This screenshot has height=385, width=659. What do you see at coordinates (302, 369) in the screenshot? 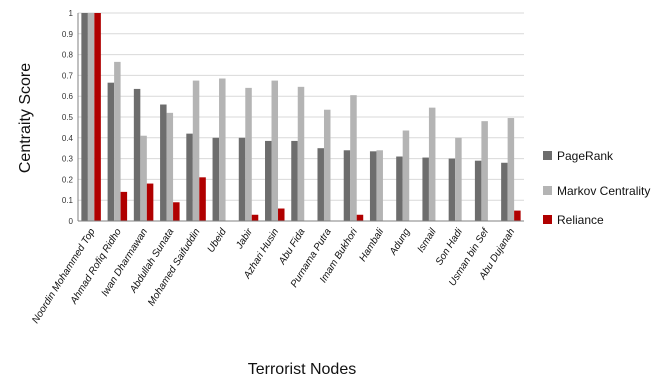
I see `x-axis-title: Terrorist Nodes` at bounding box center [302, 369].